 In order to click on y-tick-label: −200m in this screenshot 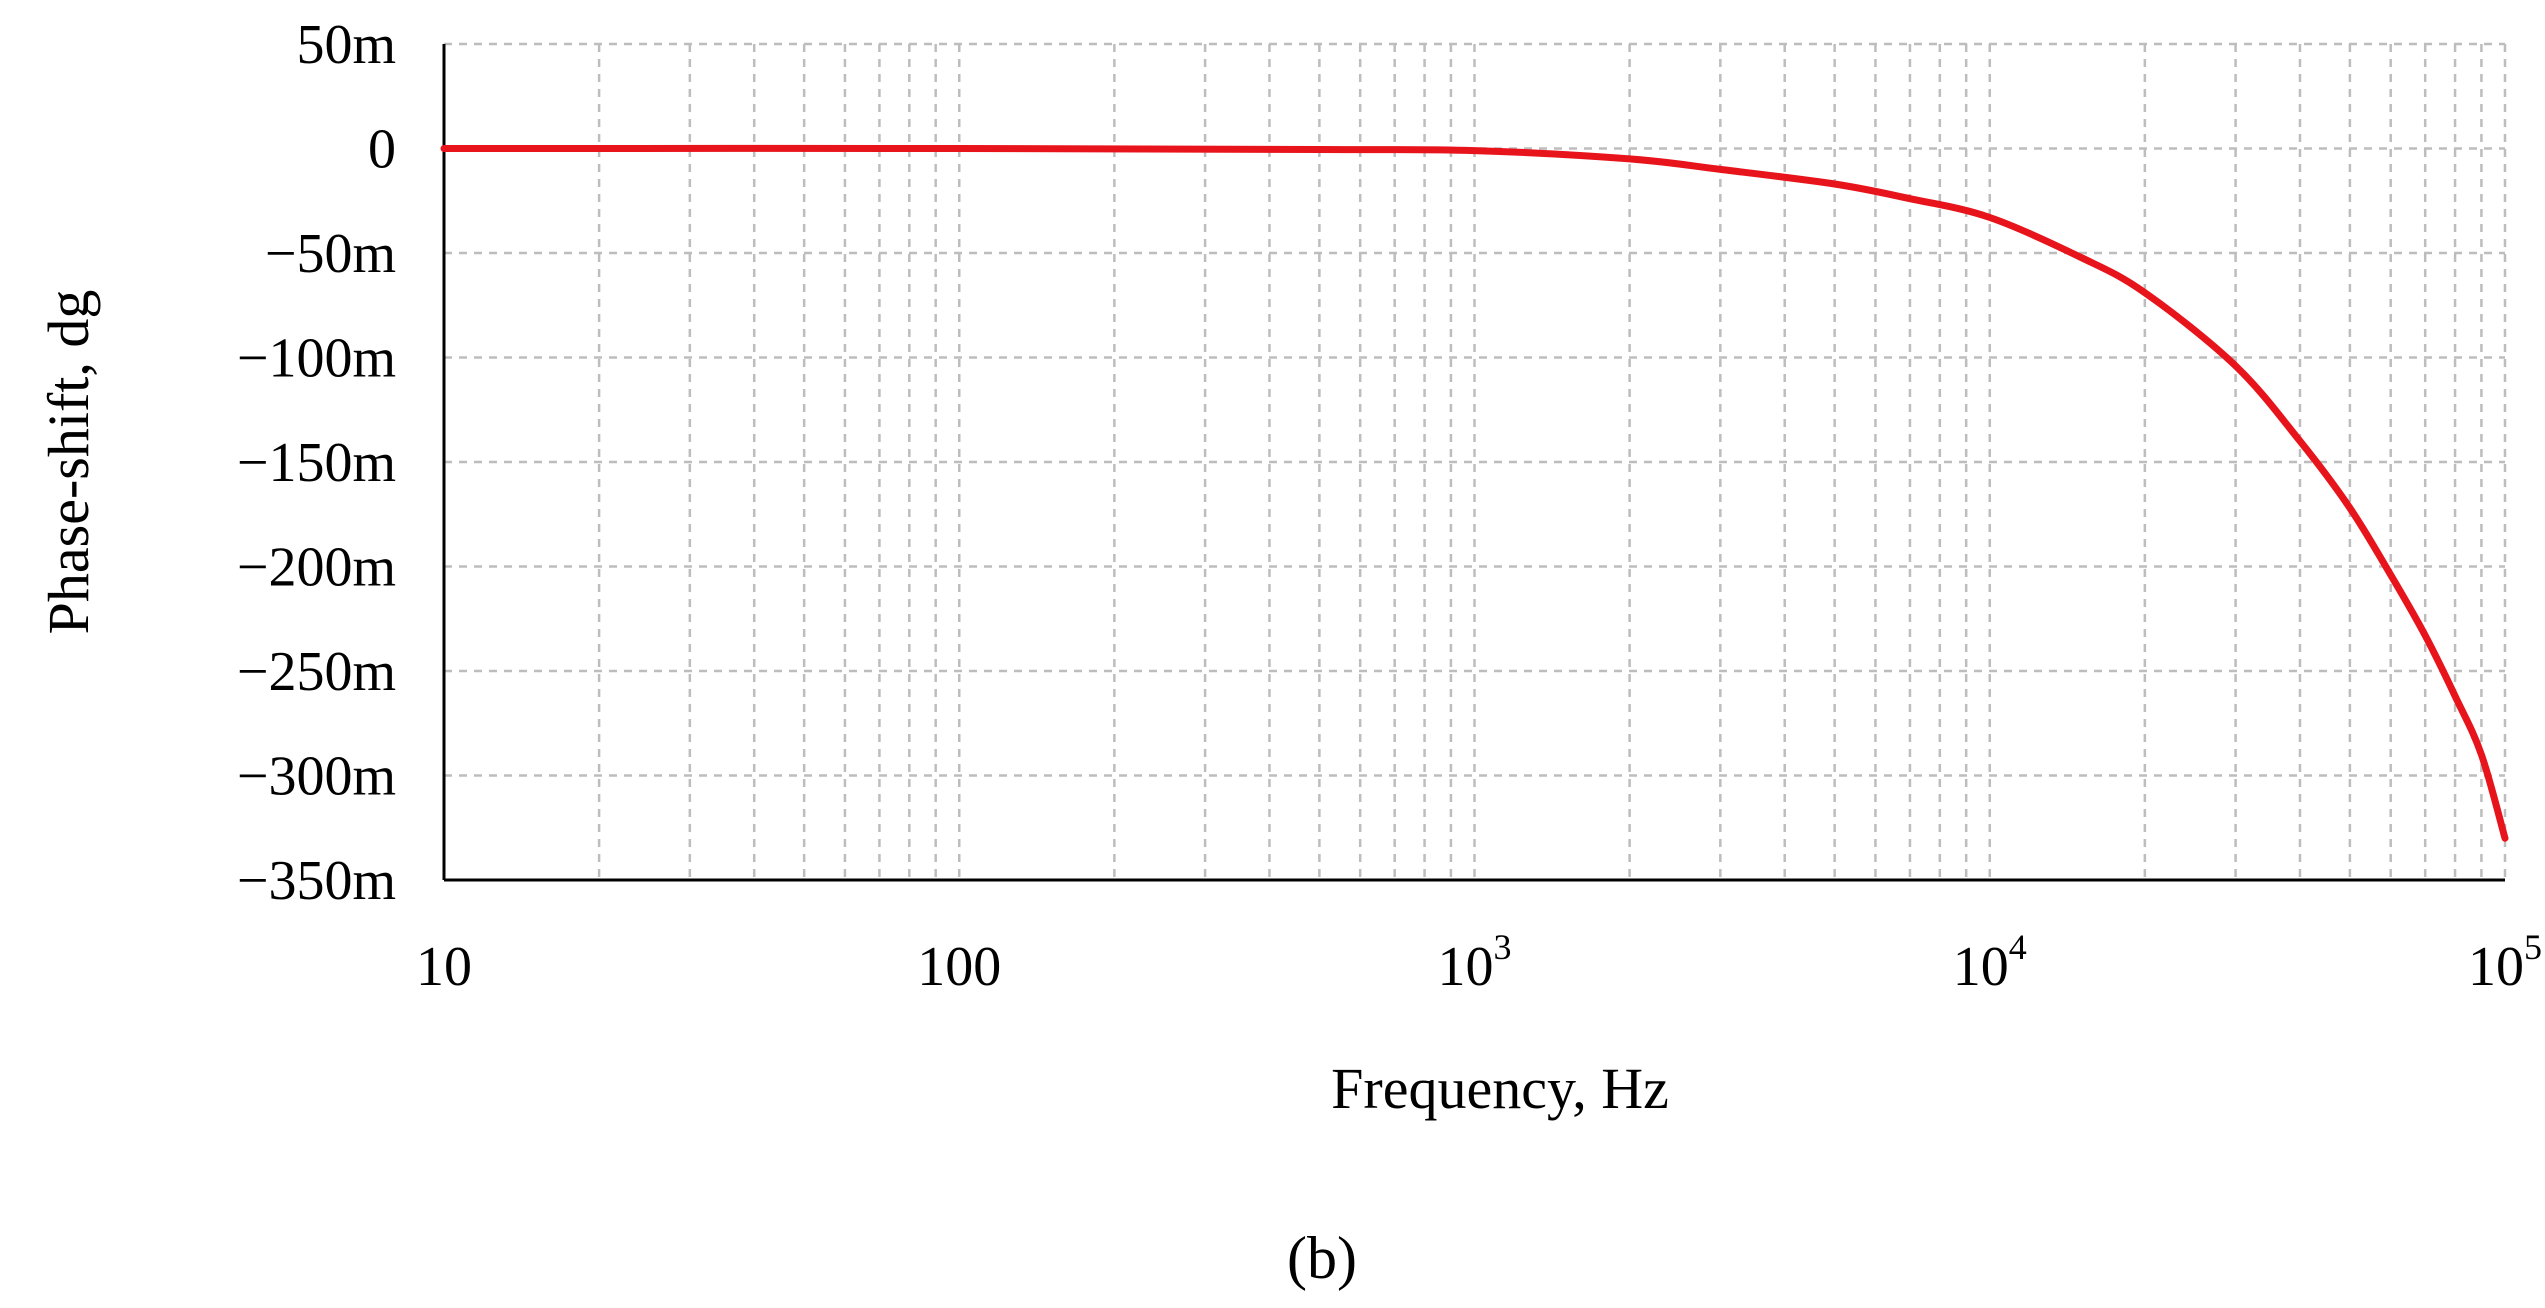, I will do `click(316, 568)`.